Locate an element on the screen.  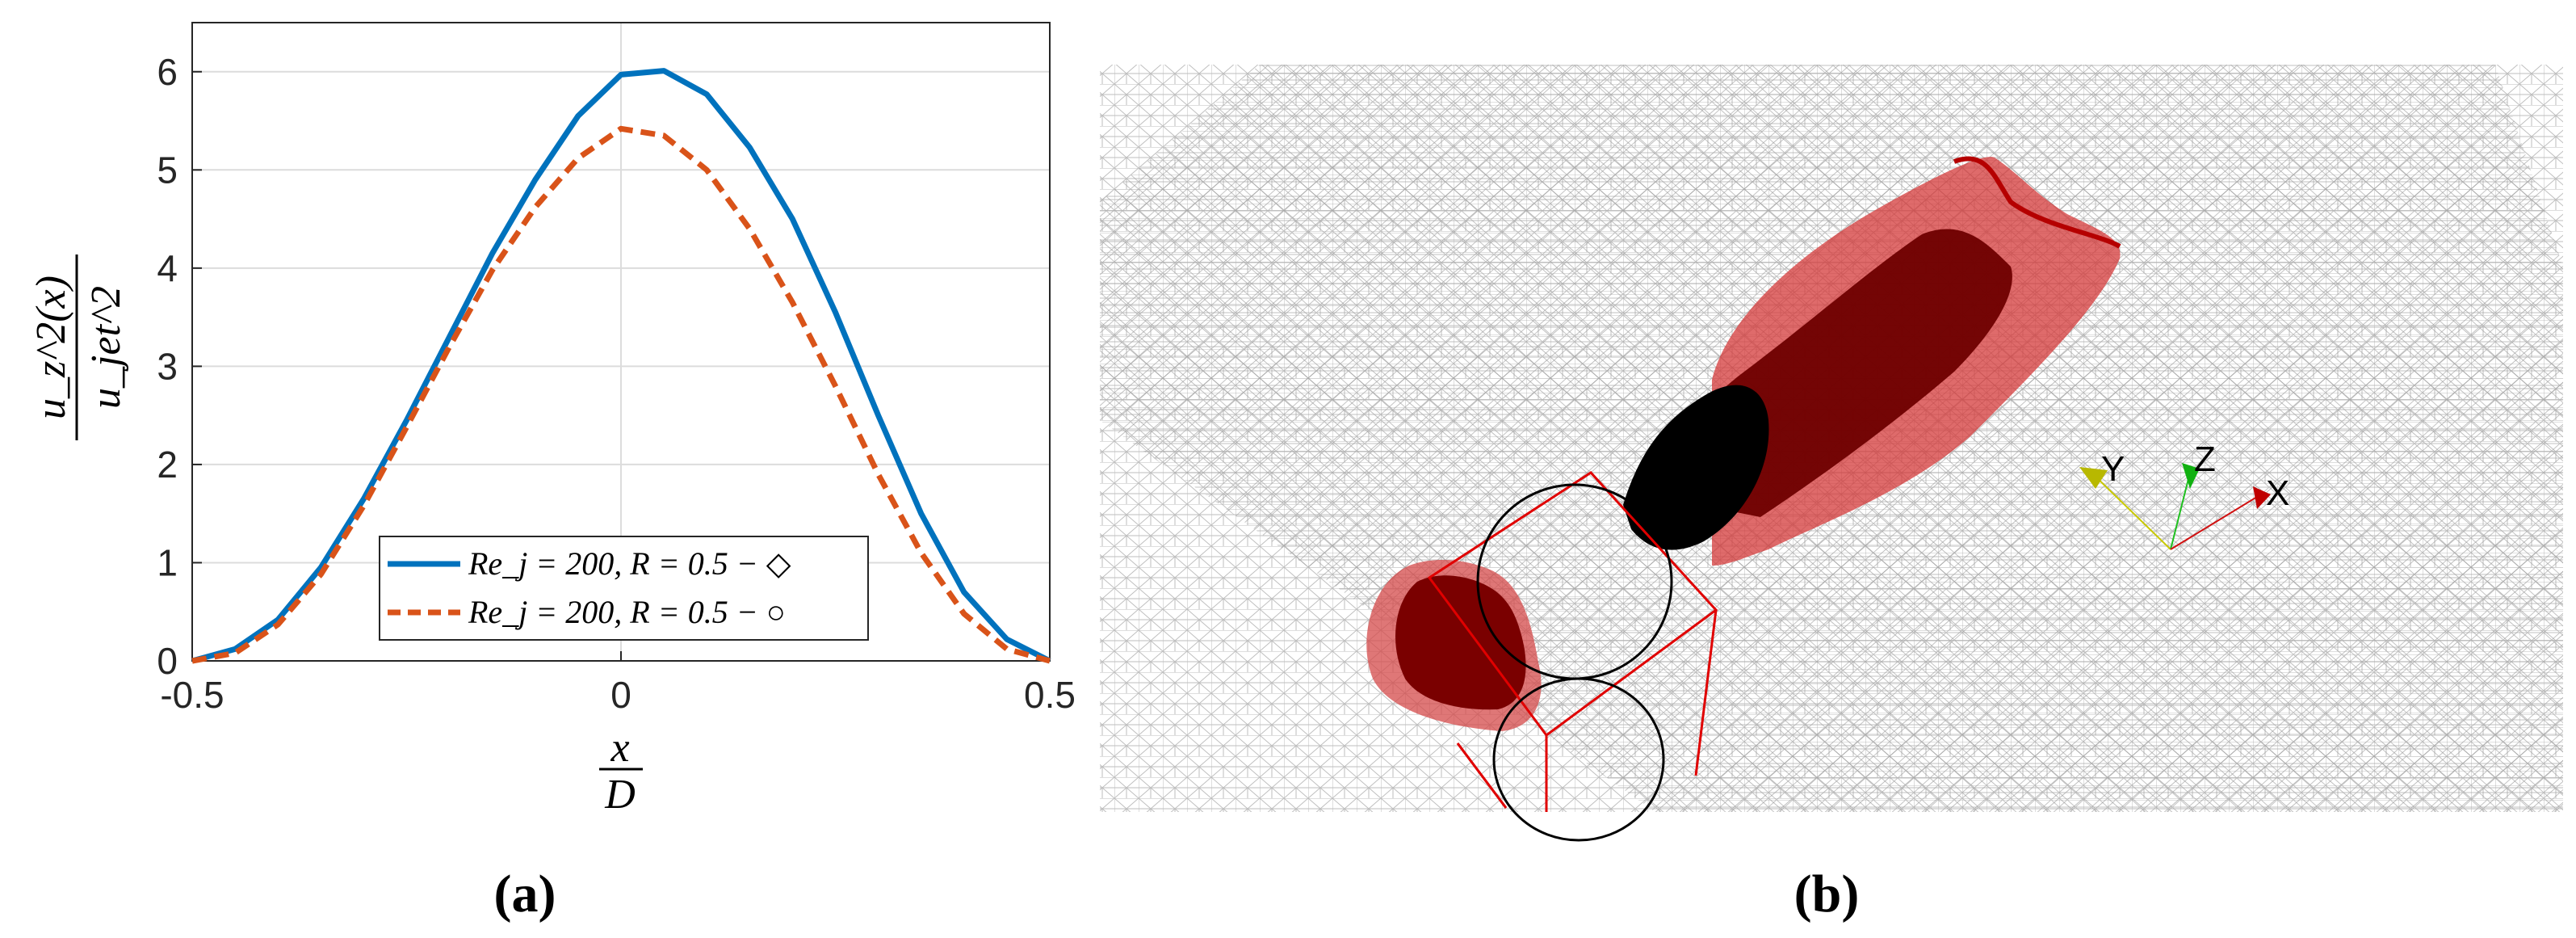
orientation-axes: Y Z X is located at coordinates (2184, 495).